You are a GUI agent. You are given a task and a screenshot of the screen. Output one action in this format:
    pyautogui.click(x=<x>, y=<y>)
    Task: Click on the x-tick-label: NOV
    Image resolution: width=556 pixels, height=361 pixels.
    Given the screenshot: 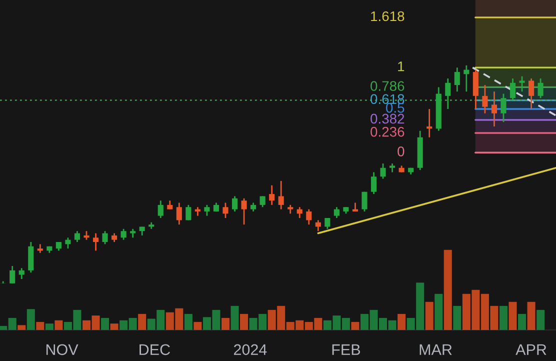 What is the action you would take?
    pyautogui.click(x=62, y=350)
    